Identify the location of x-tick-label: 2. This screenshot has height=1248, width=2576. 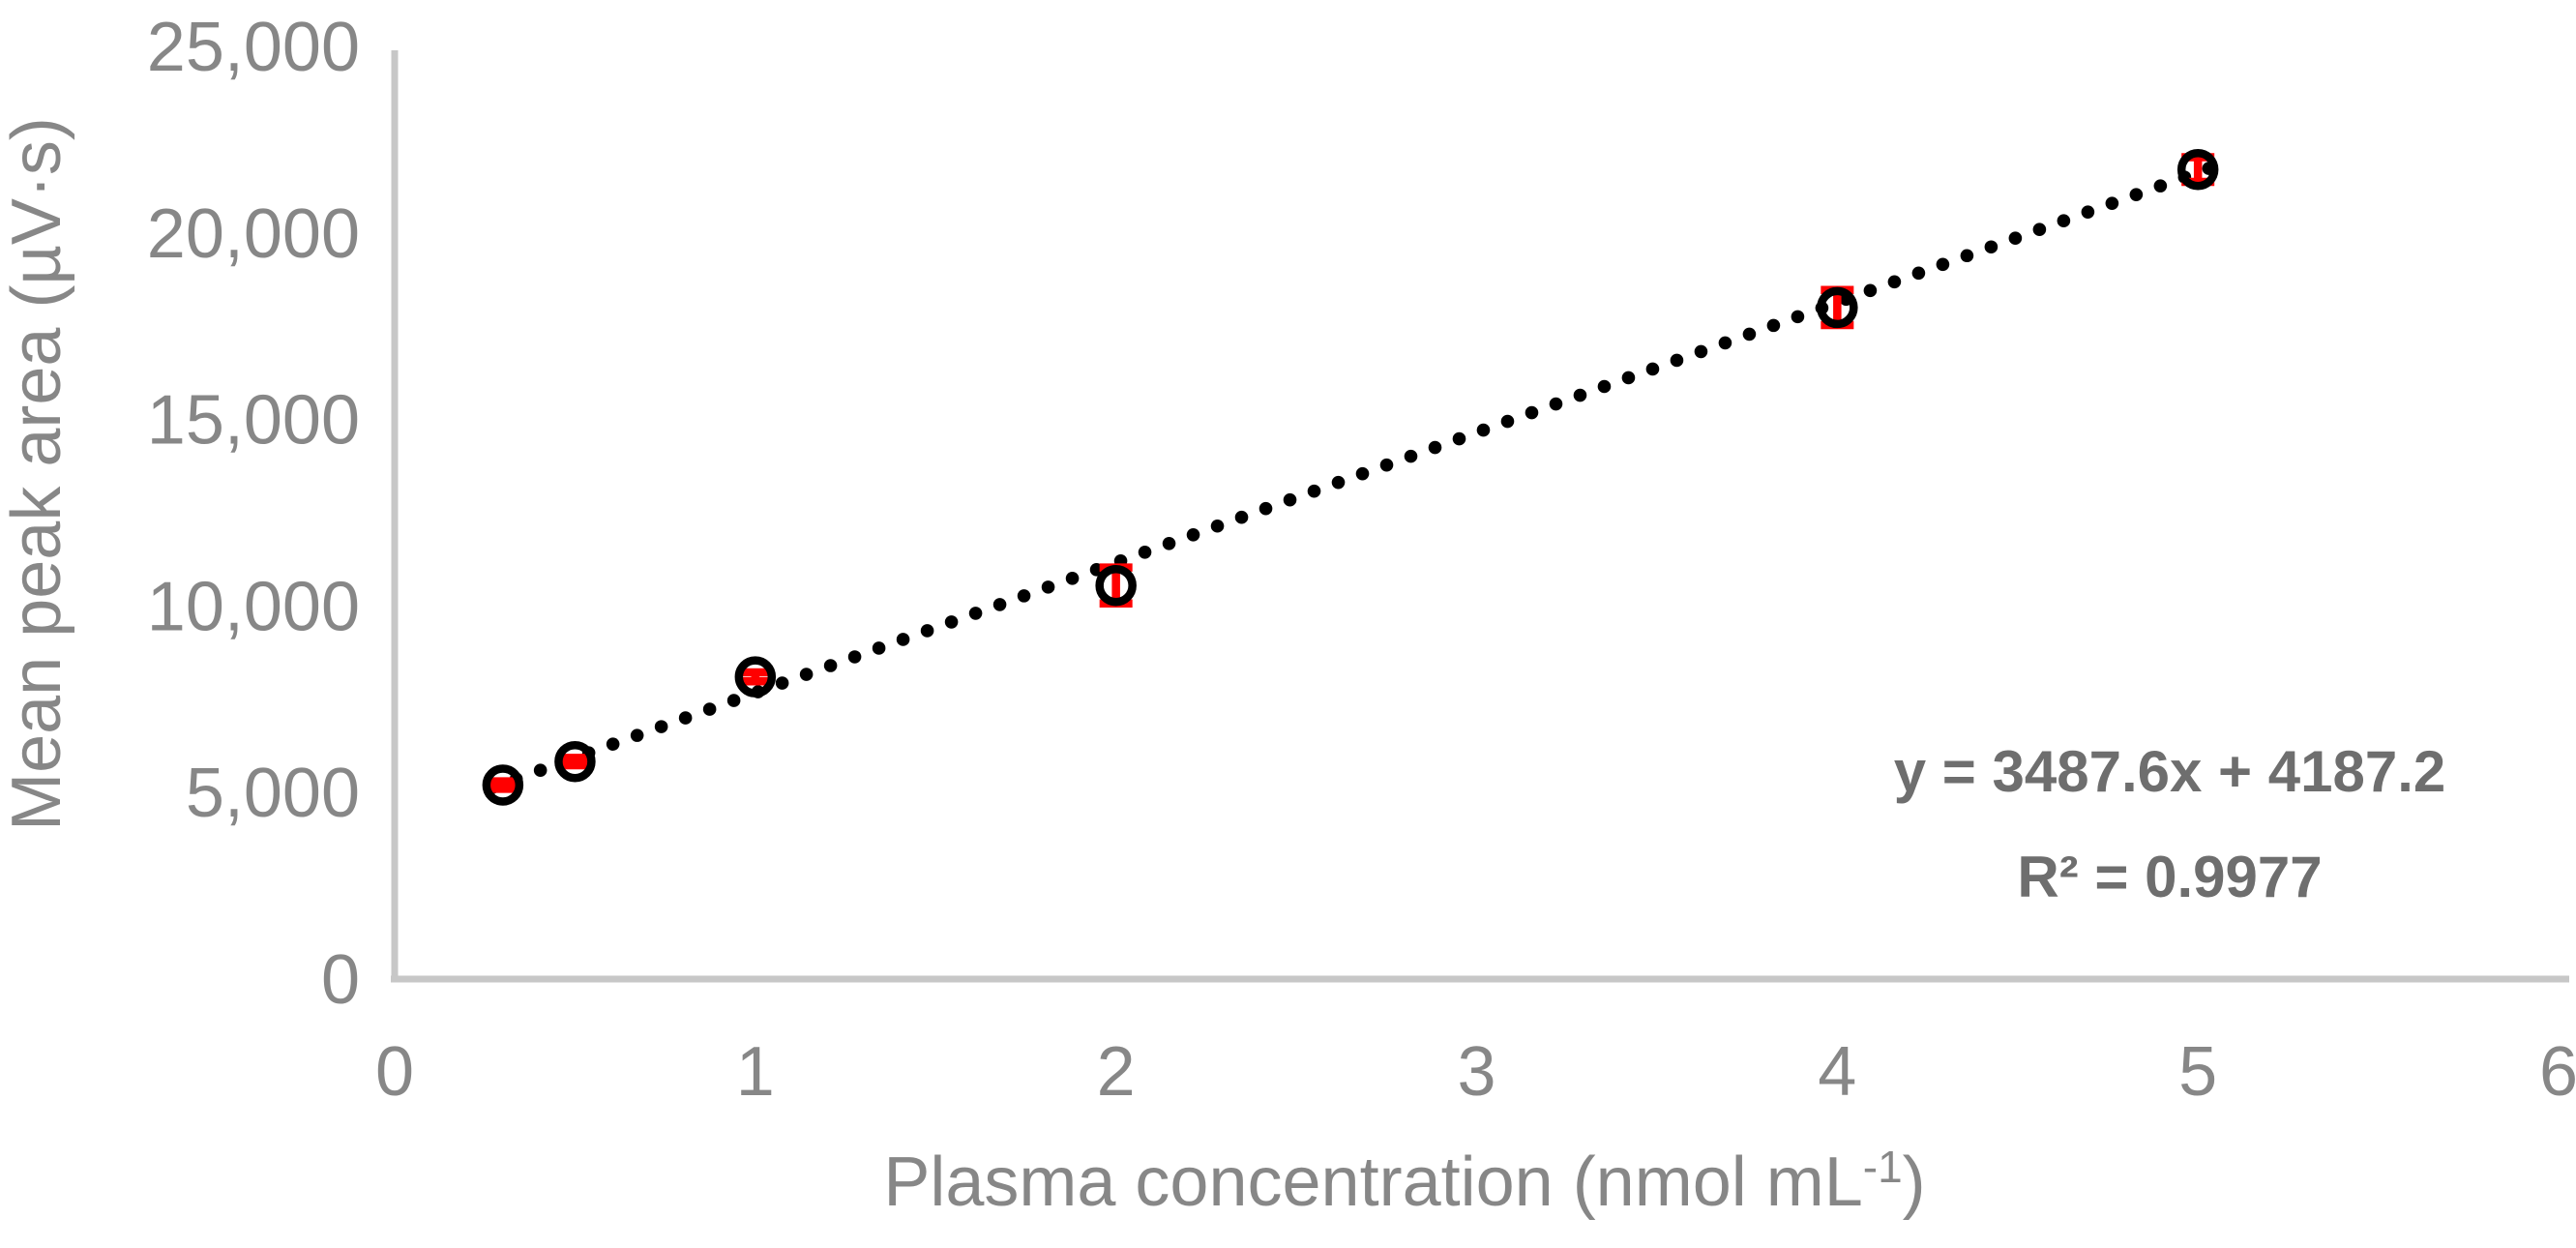
(1117, 1072).